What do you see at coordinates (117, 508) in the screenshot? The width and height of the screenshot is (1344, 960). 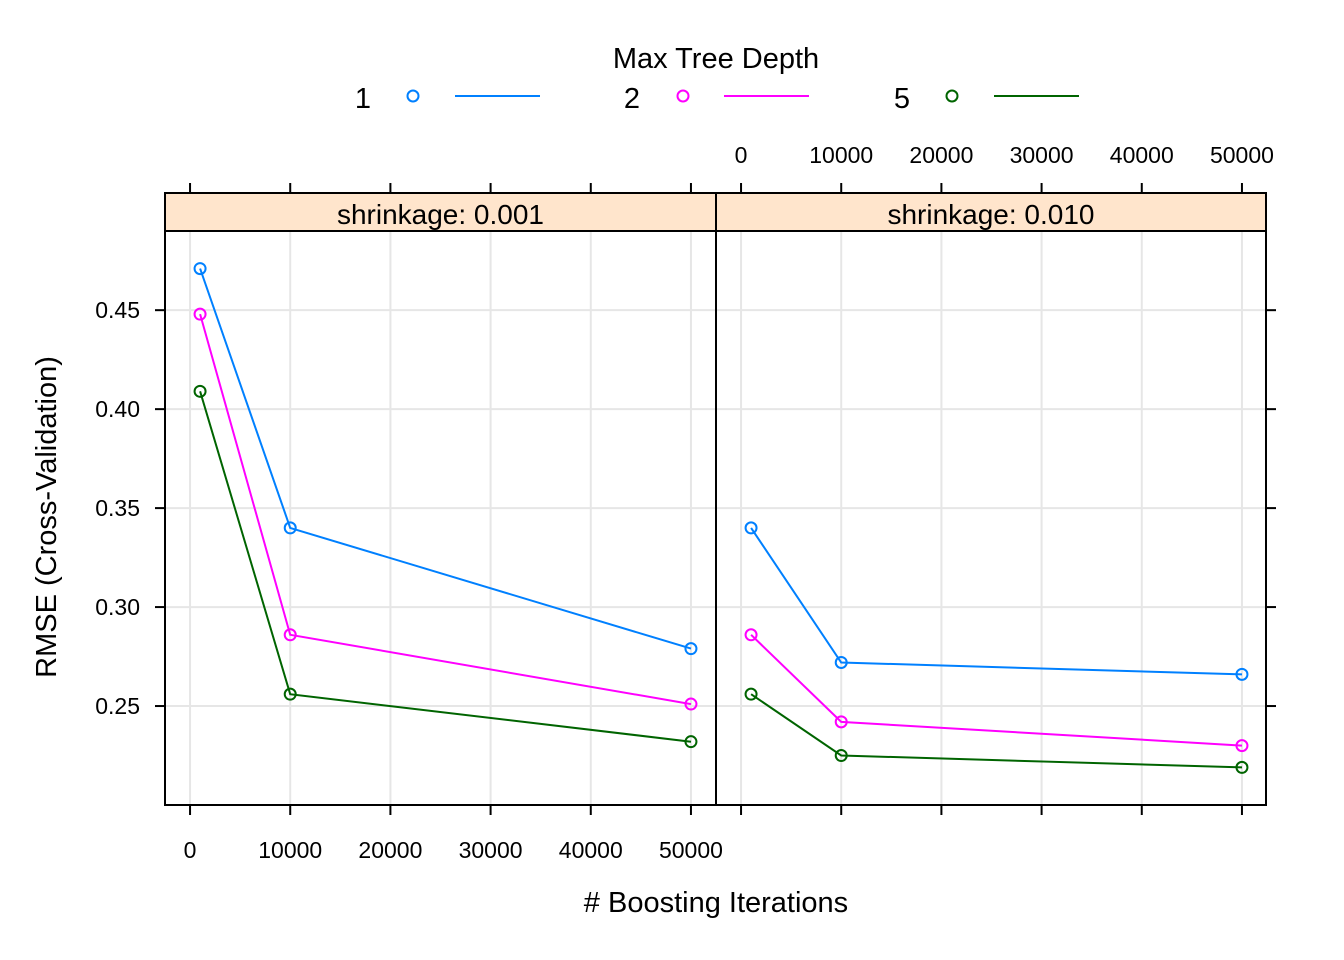 I see `y-tick-label: 0.35` at bounding box center [117, 508].